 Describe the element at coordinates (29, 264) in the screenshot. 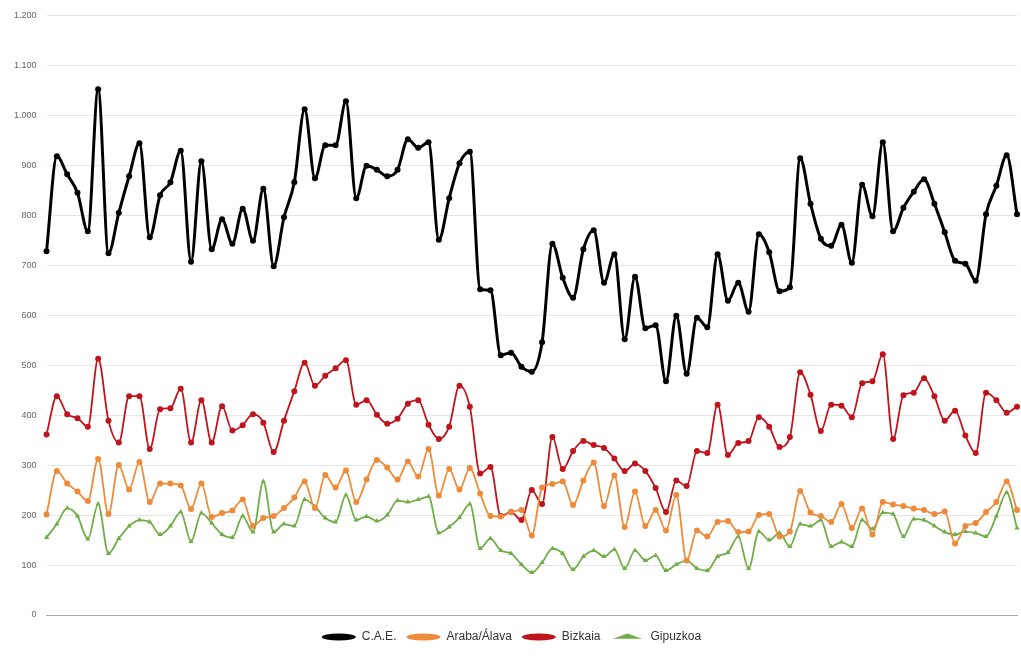

I see `y-tick-label: 700` at that location.